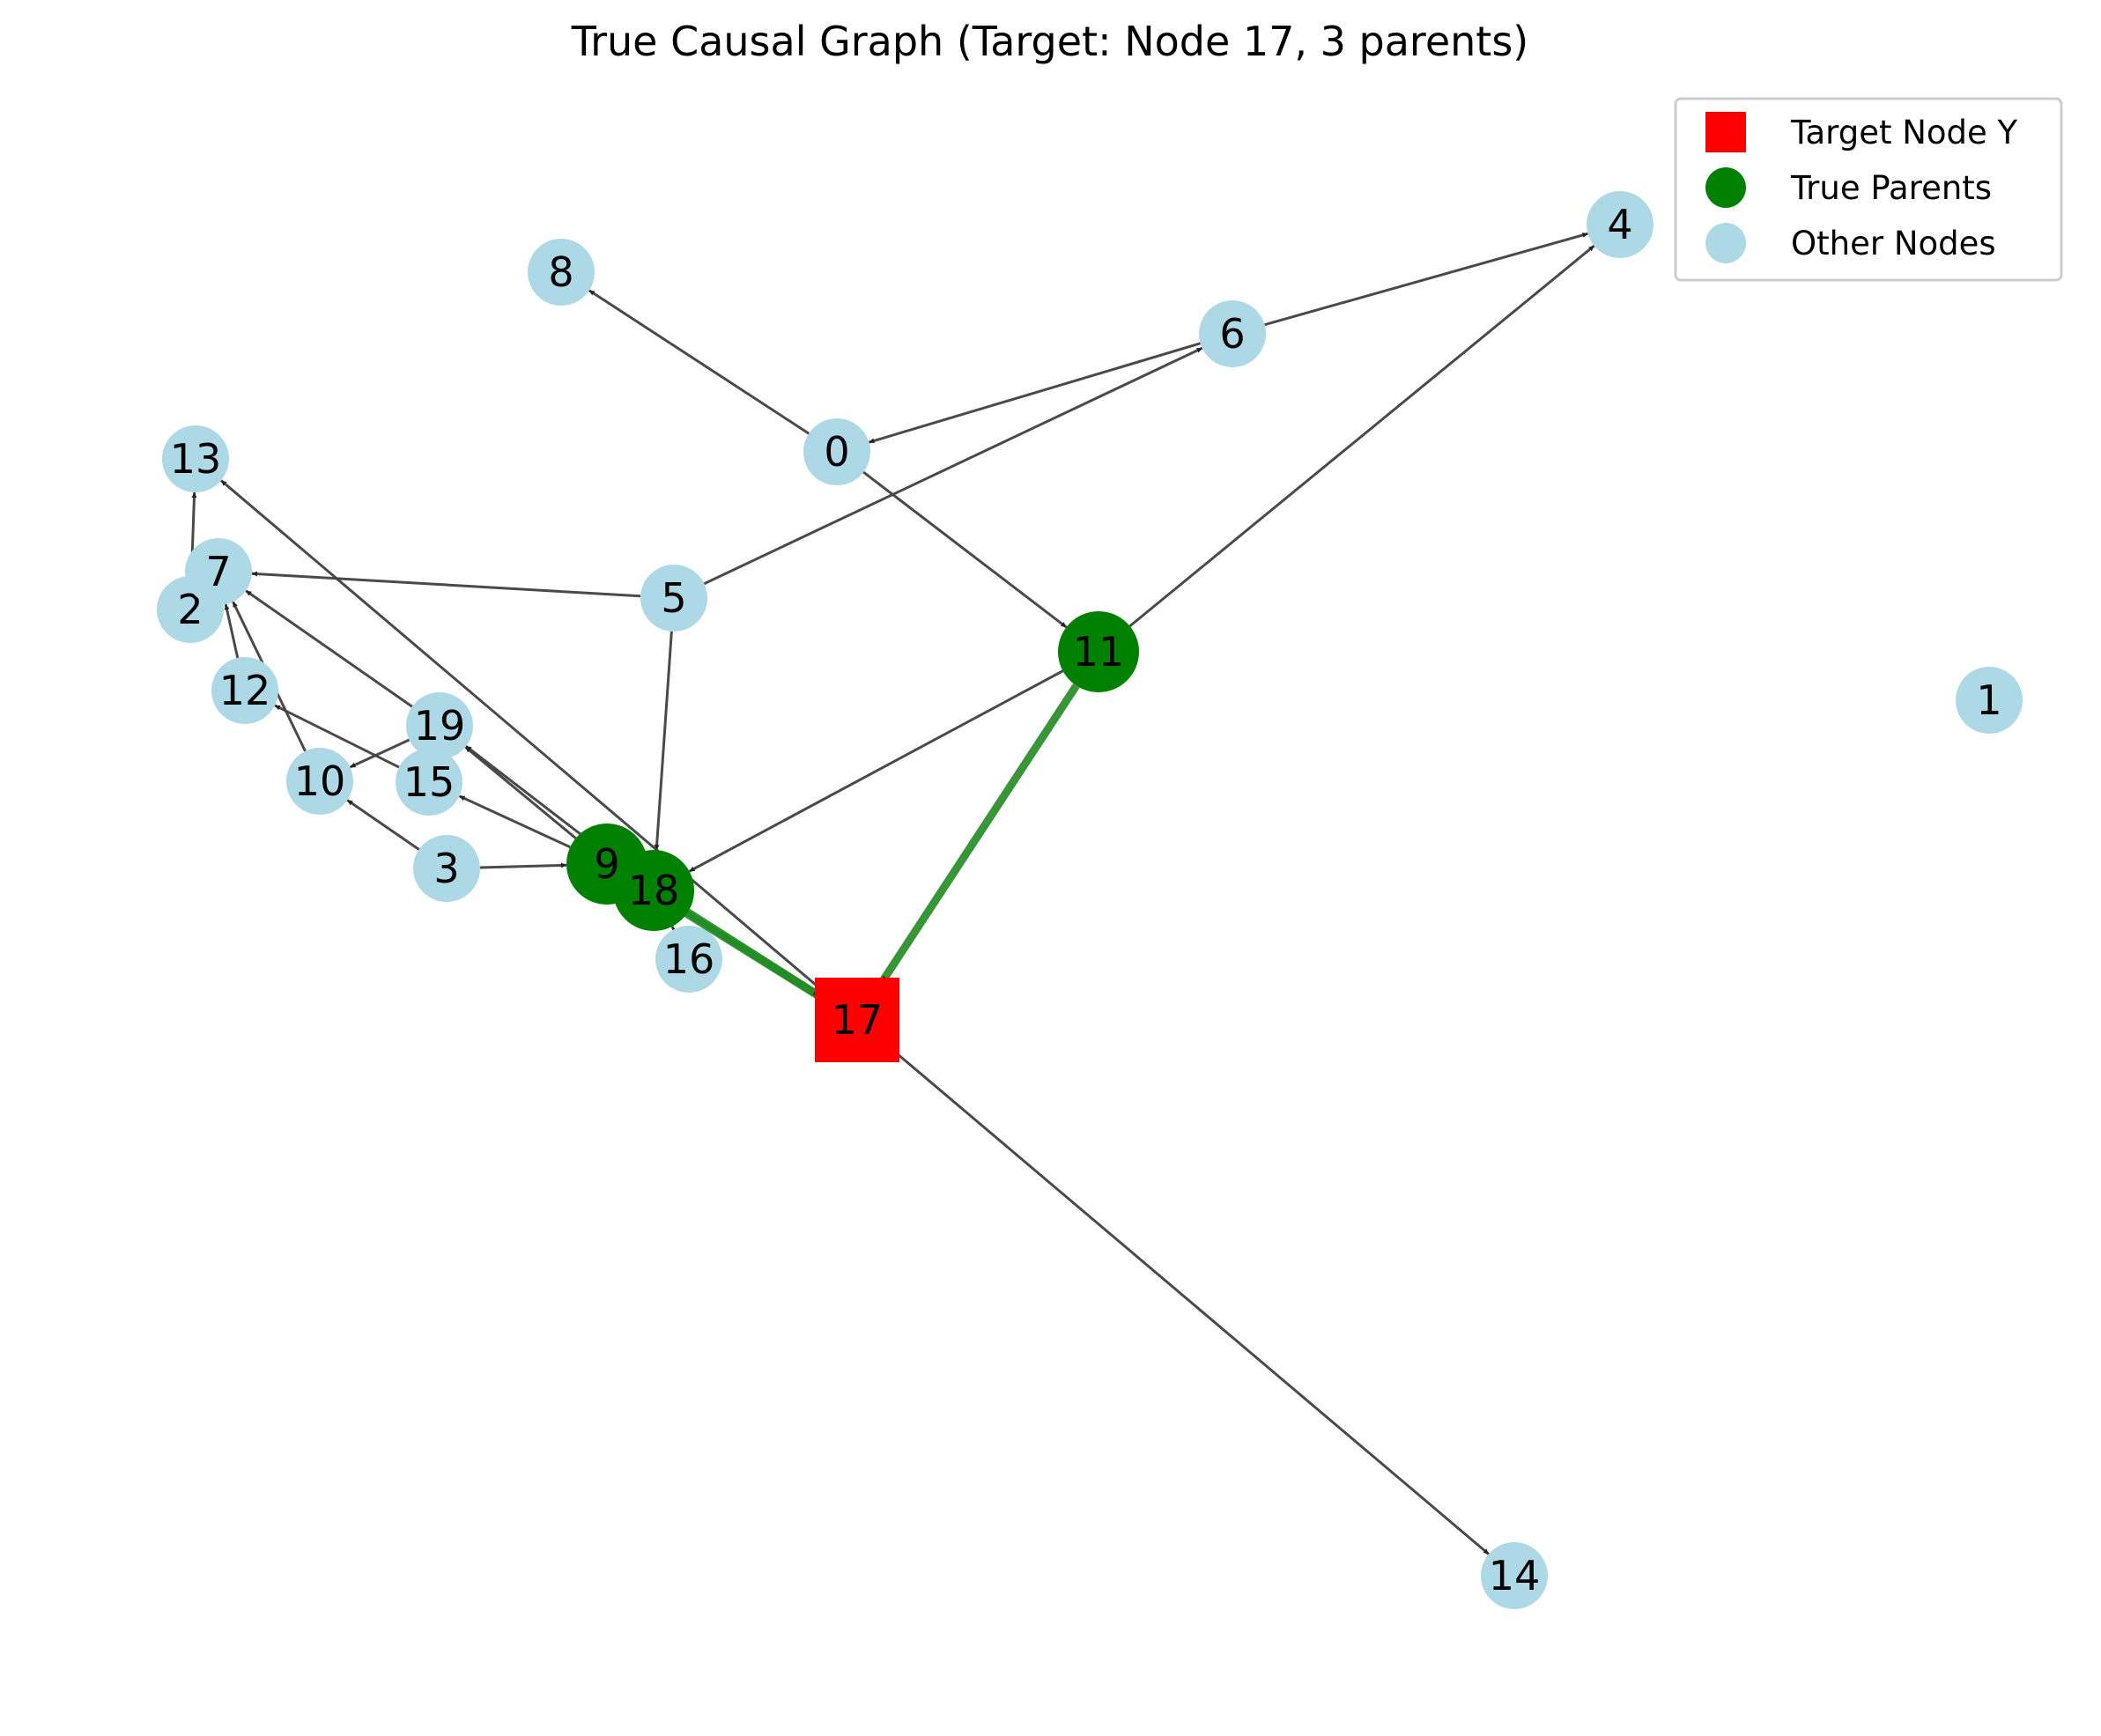  I want to click on node-16-label: 16, so click(689, 959).